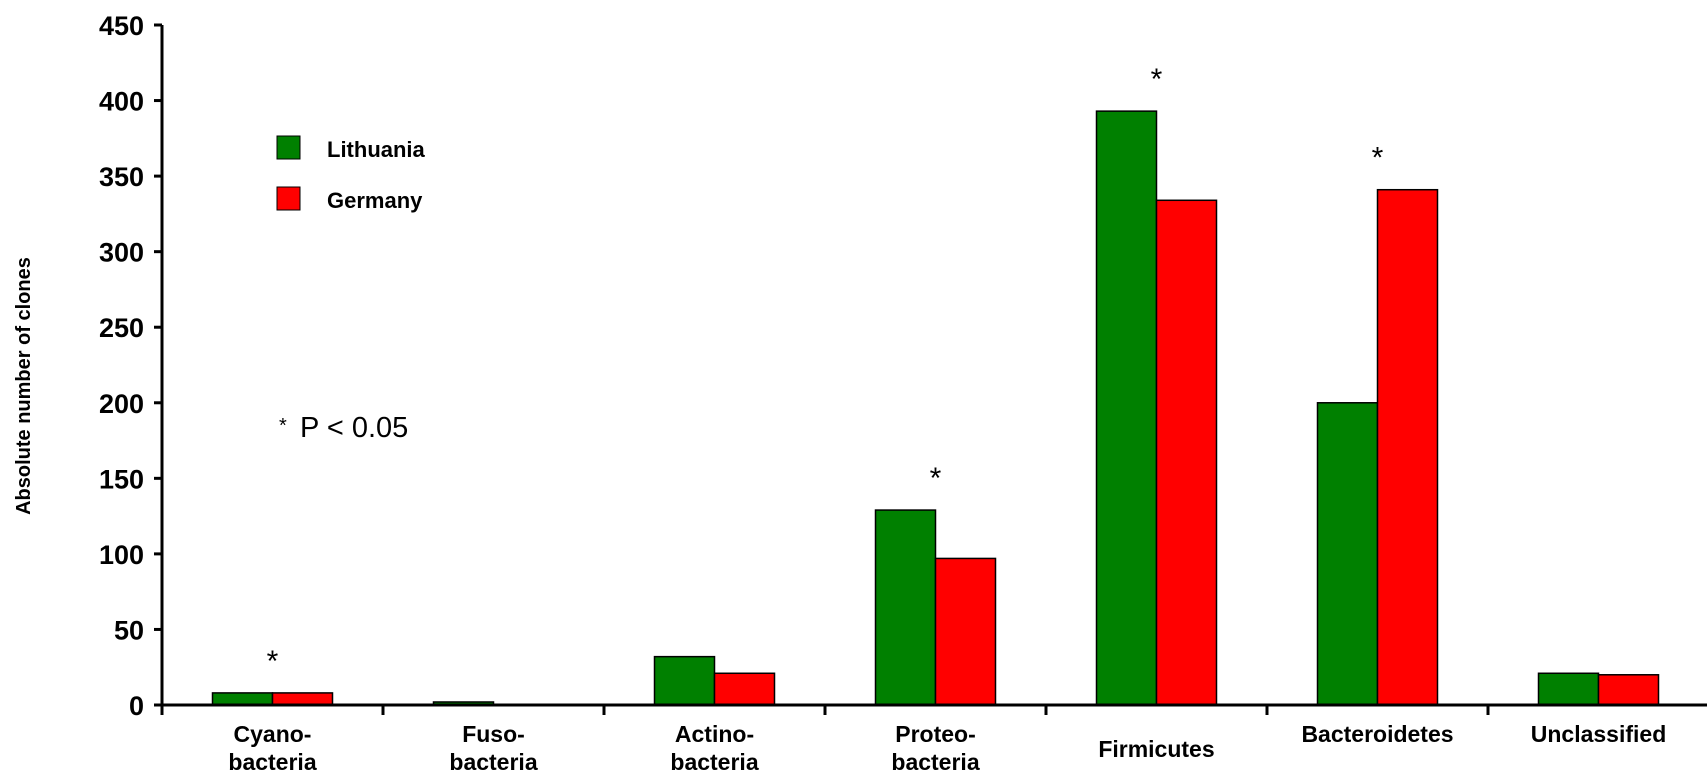  What do you see at coordinates (376, 149) in the screenshot?
I see `legend-label-lithuania: Lithuania` at bounding box center [376, 149].